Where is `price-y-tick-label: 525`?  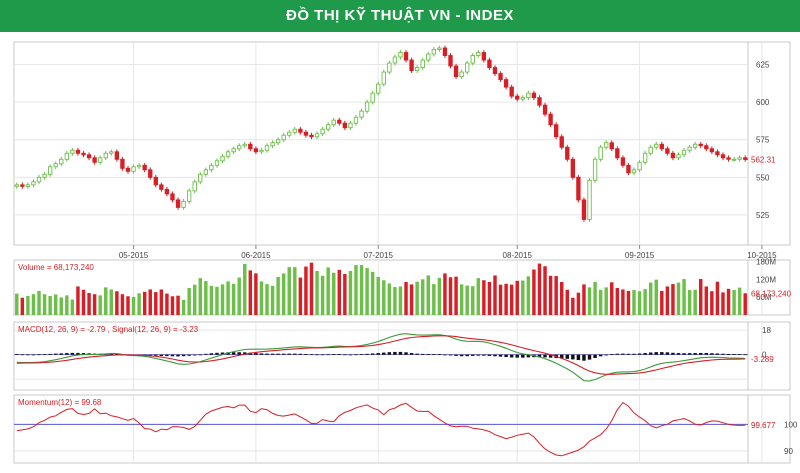
price-y-tick-label: 525 is located at coordinates (763, 215).